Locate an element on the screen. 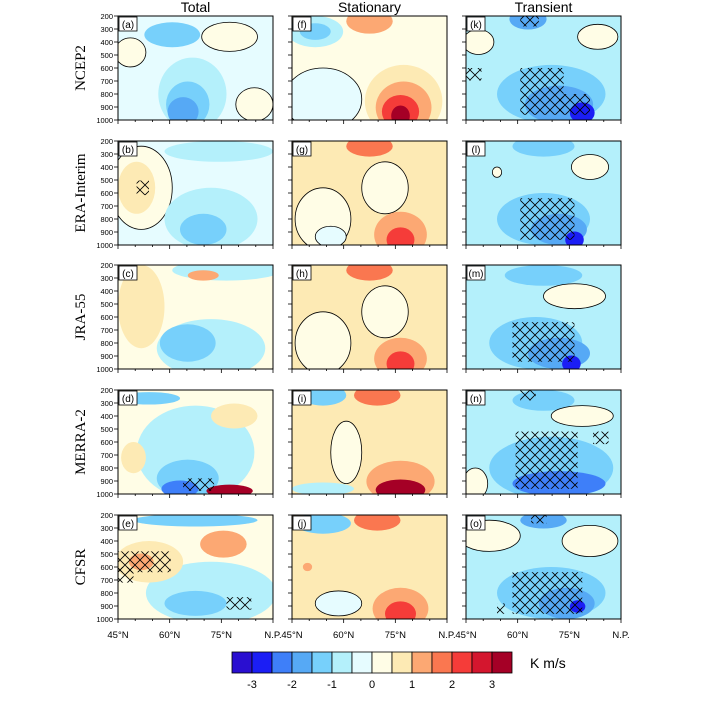  panel-label: (d) is located at coordinates (128, 399).